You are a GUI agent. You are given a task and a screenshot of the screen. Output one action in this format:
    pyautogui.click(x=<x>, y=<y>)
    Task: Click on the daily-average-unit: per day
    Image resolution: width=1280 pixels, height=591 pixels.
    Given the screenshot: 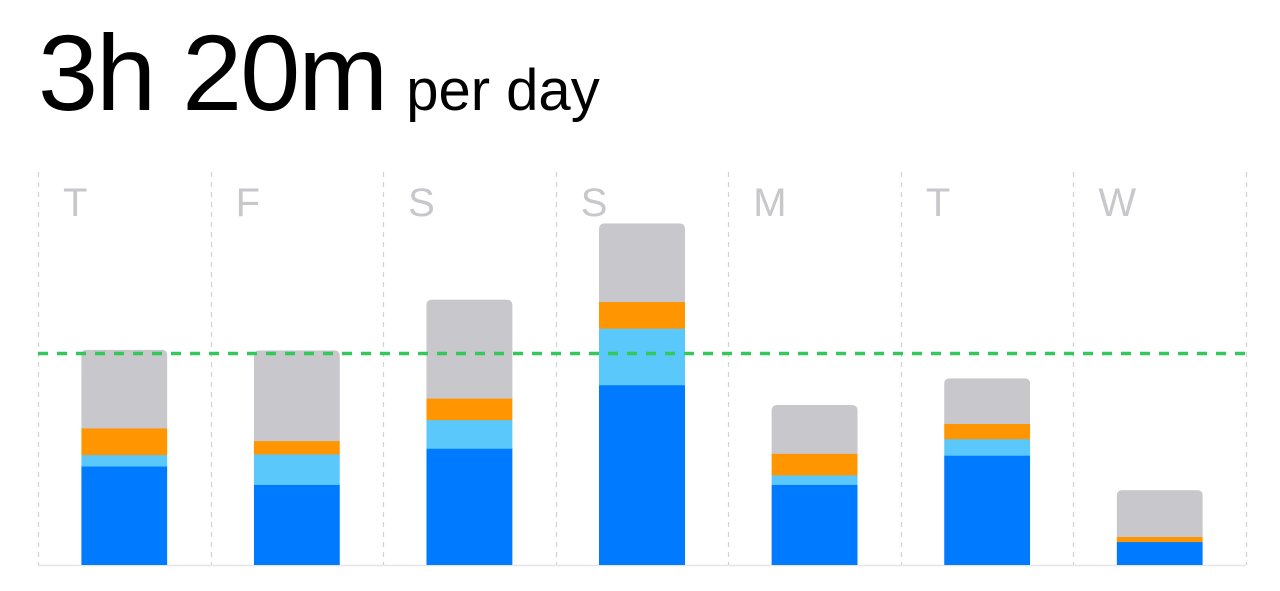 What is the action you would take?
    pyautogui.click(x=503, y=90)
    